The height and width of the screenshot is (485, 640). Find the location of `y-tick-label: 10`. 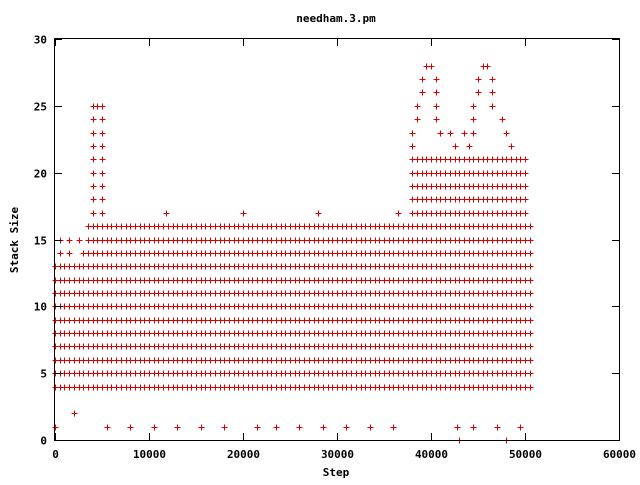

y-tick-label: 10 is located at coordinates (40, 307).